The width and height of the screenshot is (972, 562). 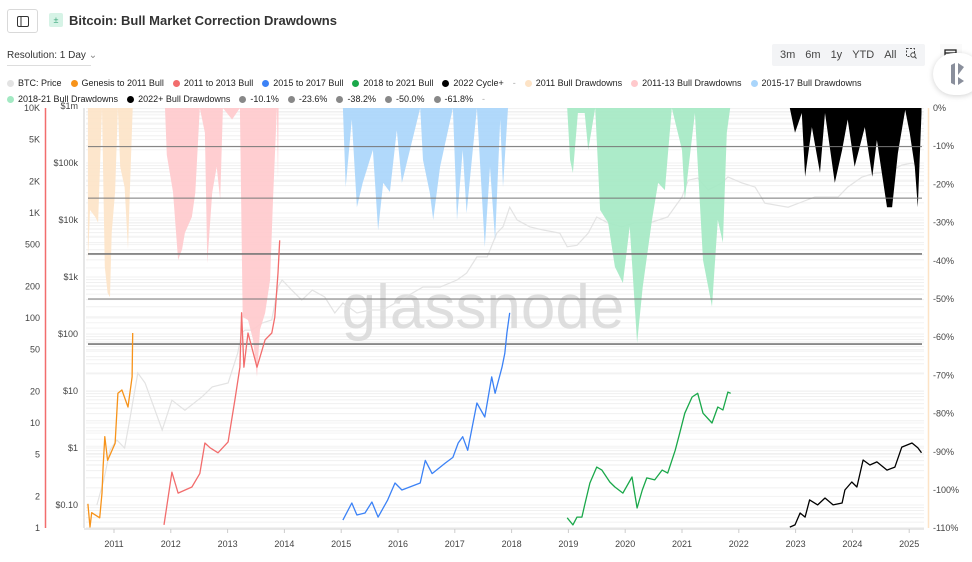 What do you see at coordinates (392, 83) in the screenshot?
I see `legend-item: 2018 to 2021 Bull` at bounding box center [392, 83].